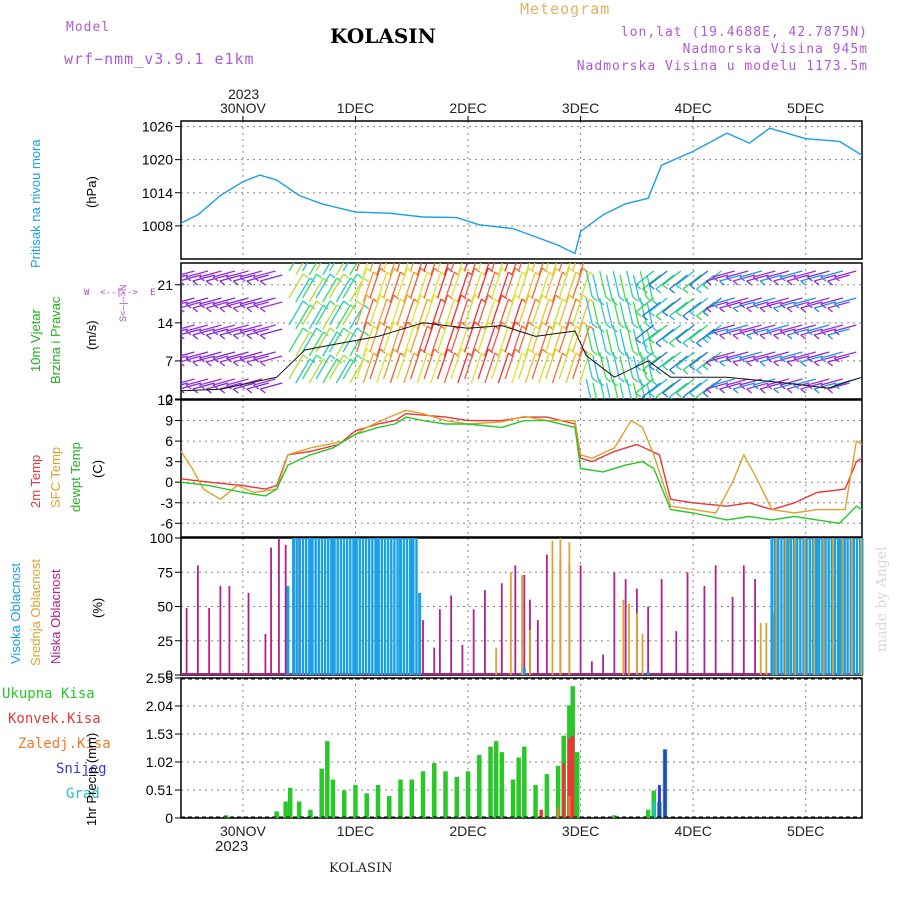  Describe the element at coordinates (882, 599) in the screenshot. I see `watermark: made by Angel` at that location.